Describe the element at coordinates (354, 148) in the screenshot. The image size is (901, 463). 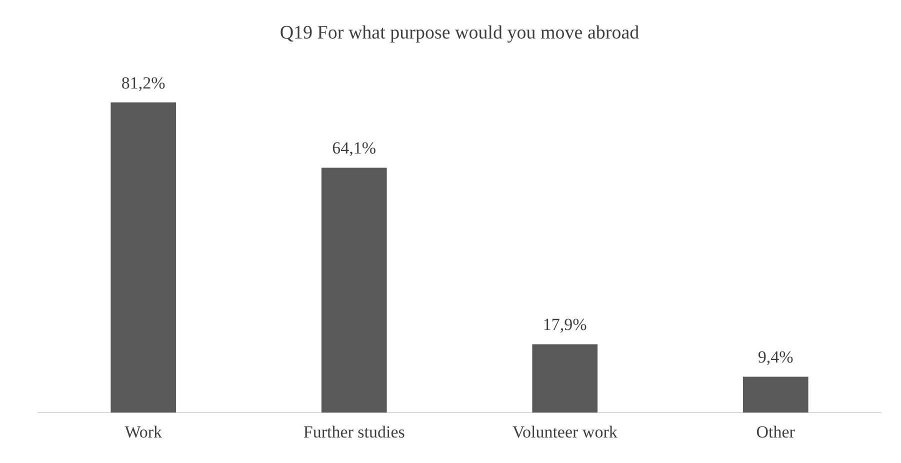
I see `data-label: 64,1%` at that location.